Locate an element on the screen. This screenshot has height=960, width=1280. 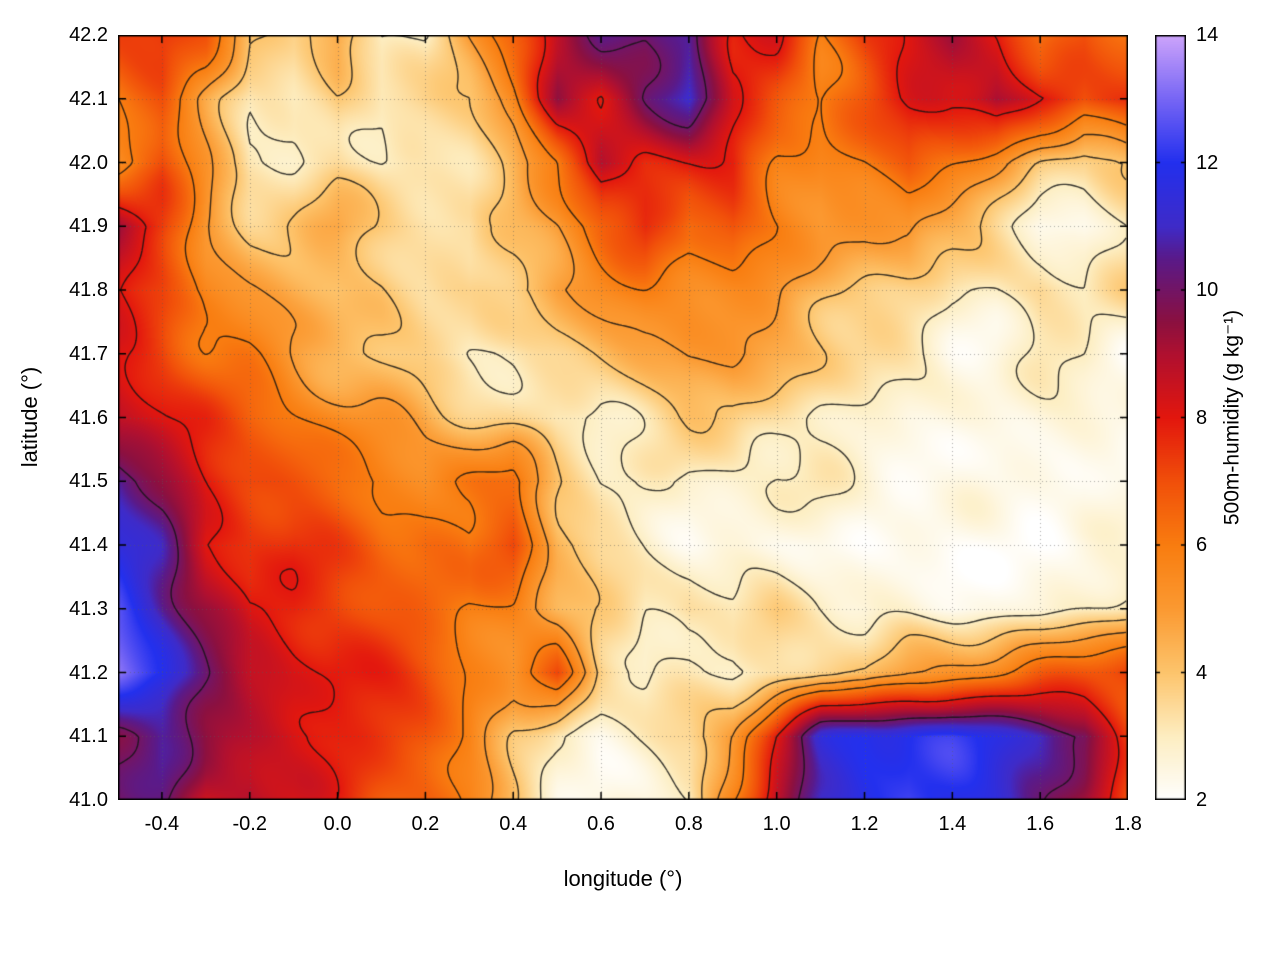
y-tick-label: 42.2 is located at coordinates (88, 35).